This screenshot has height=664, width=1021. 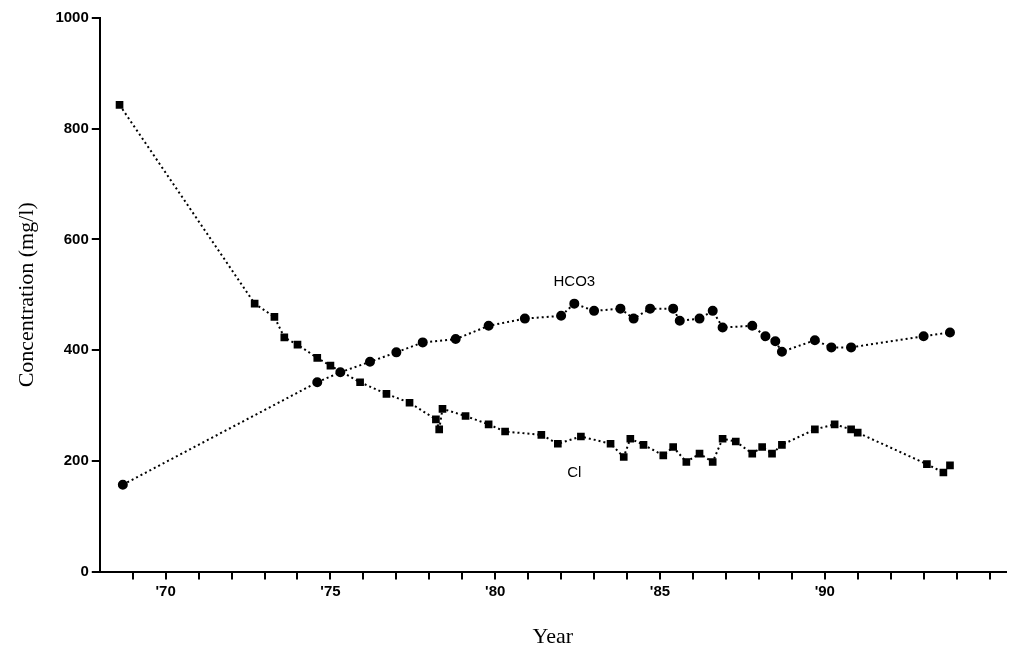 What do you see at coordinates (574, 281) in the screenshot?
I see `series-label: HCO3` at bounding box center [574, 281].